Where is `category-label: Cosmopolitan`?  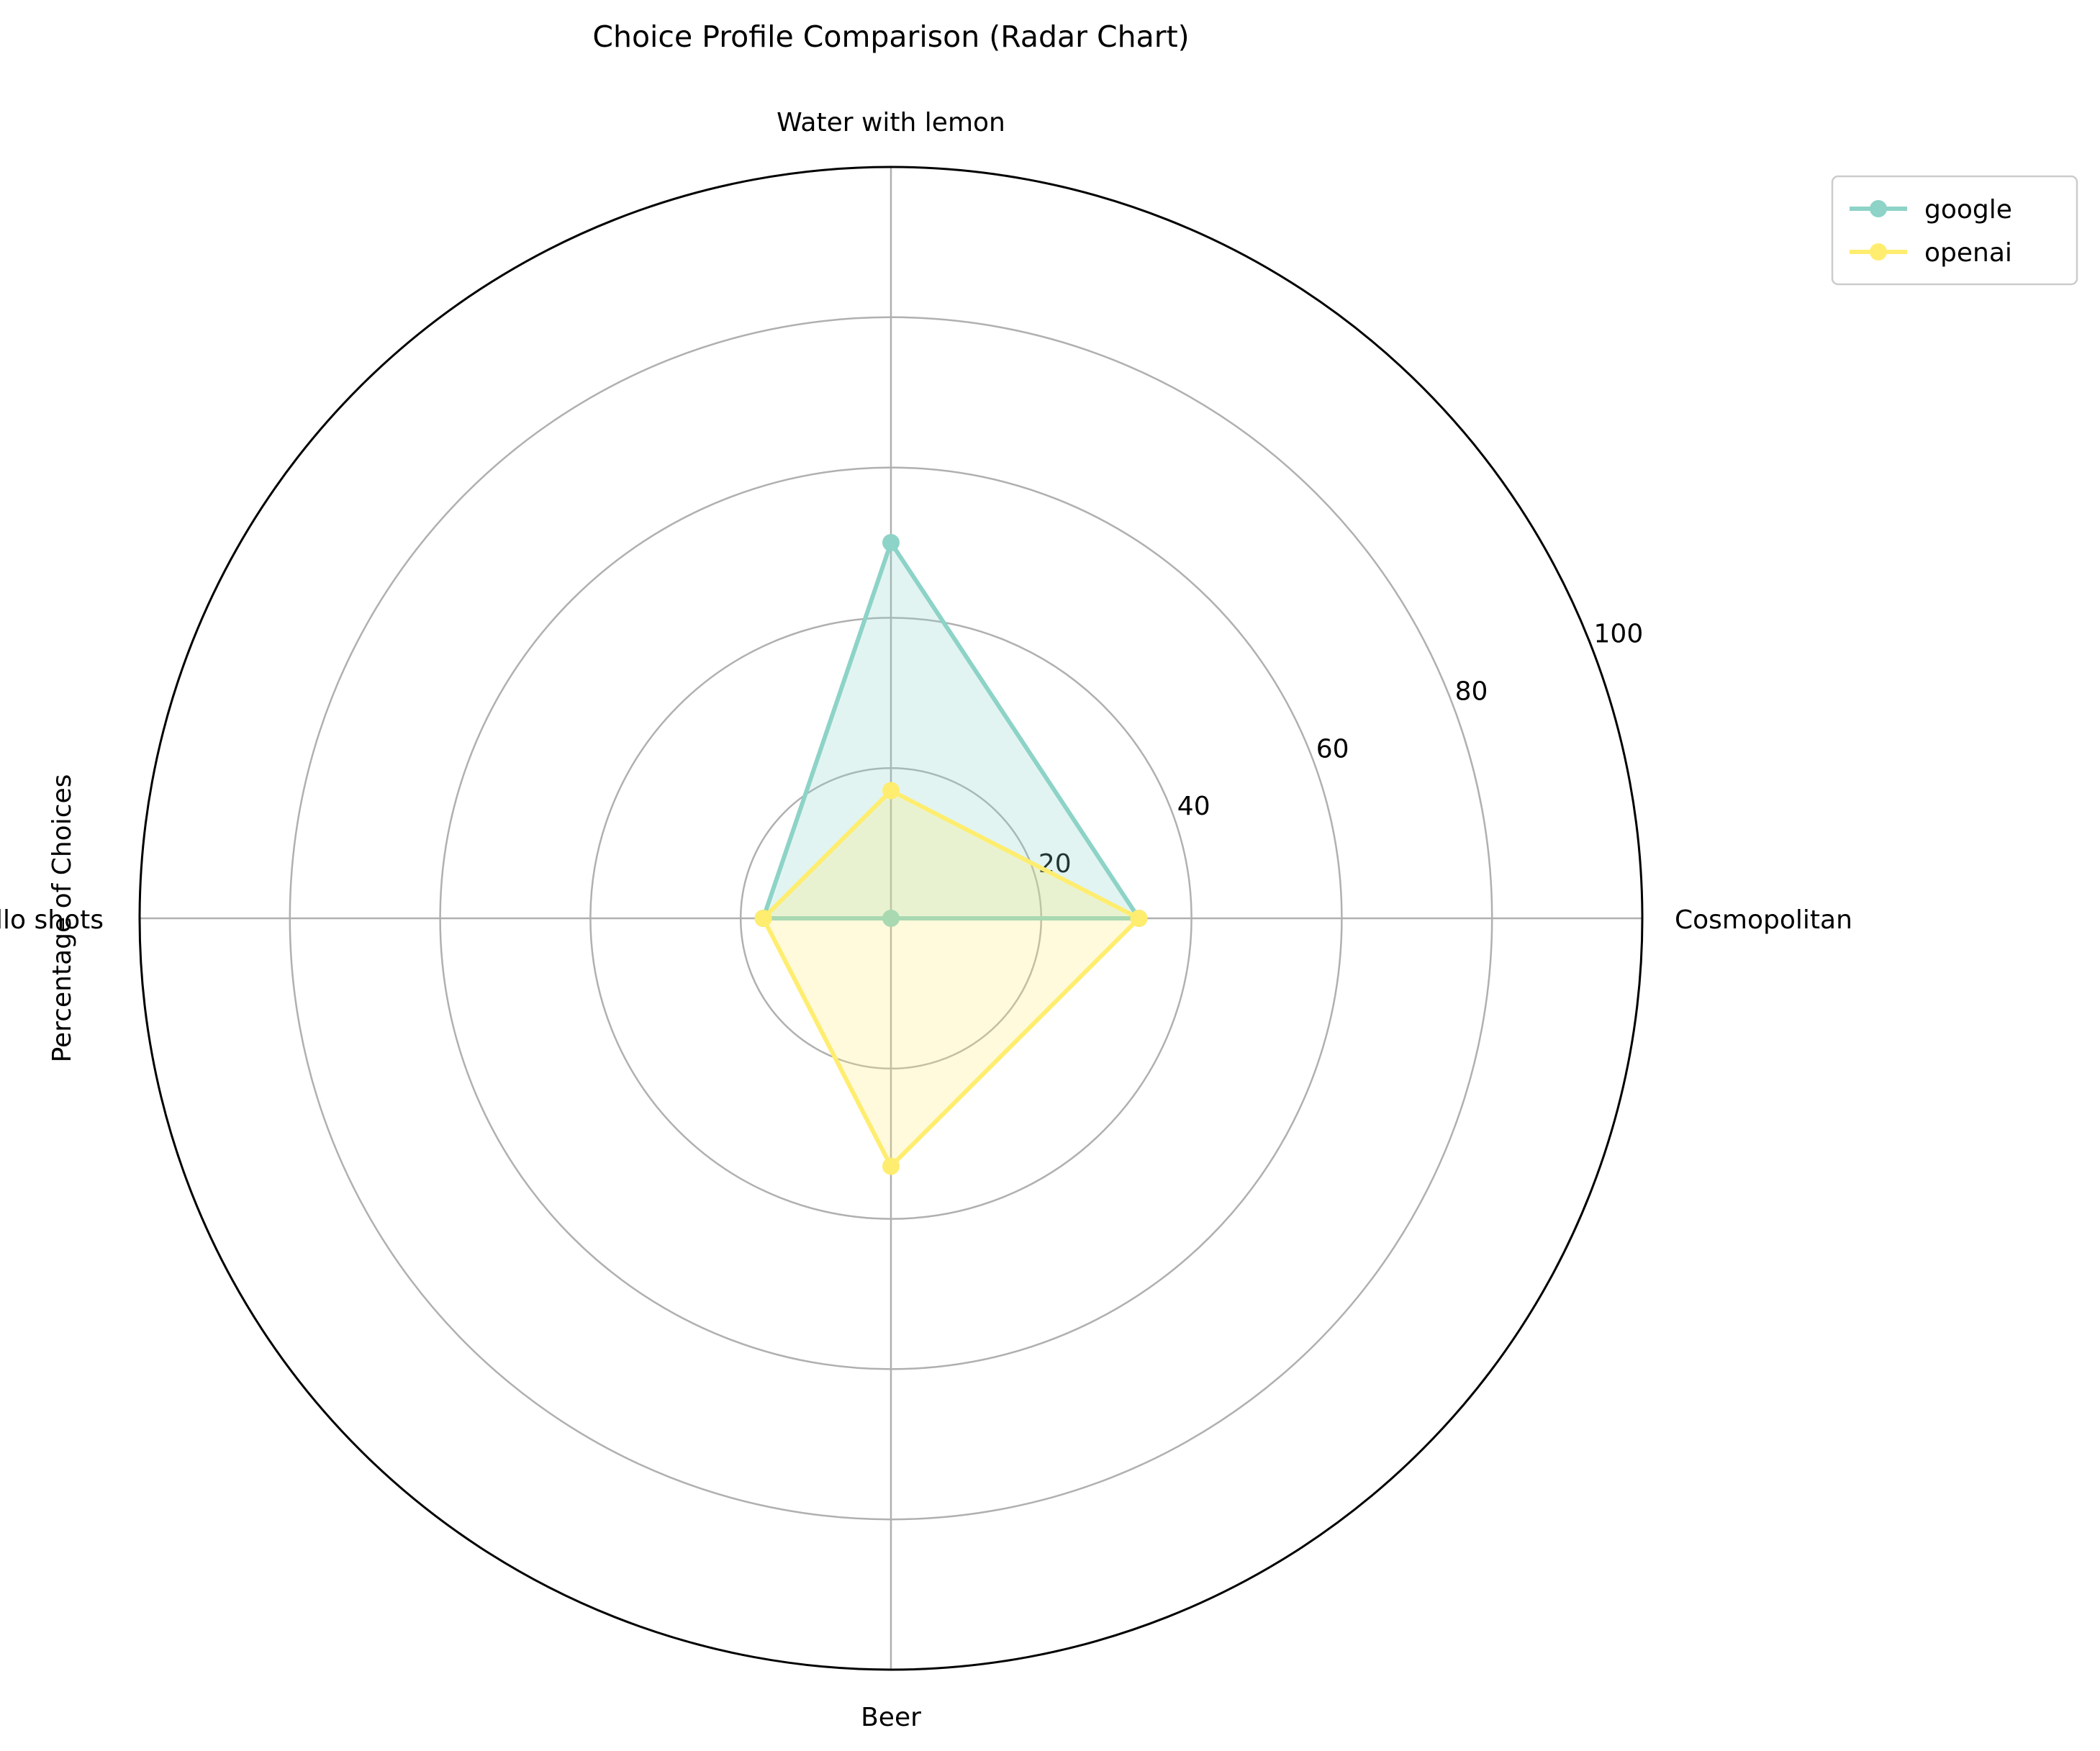 category-label: Cosmopolitan is located at coordinates (1764, 920).